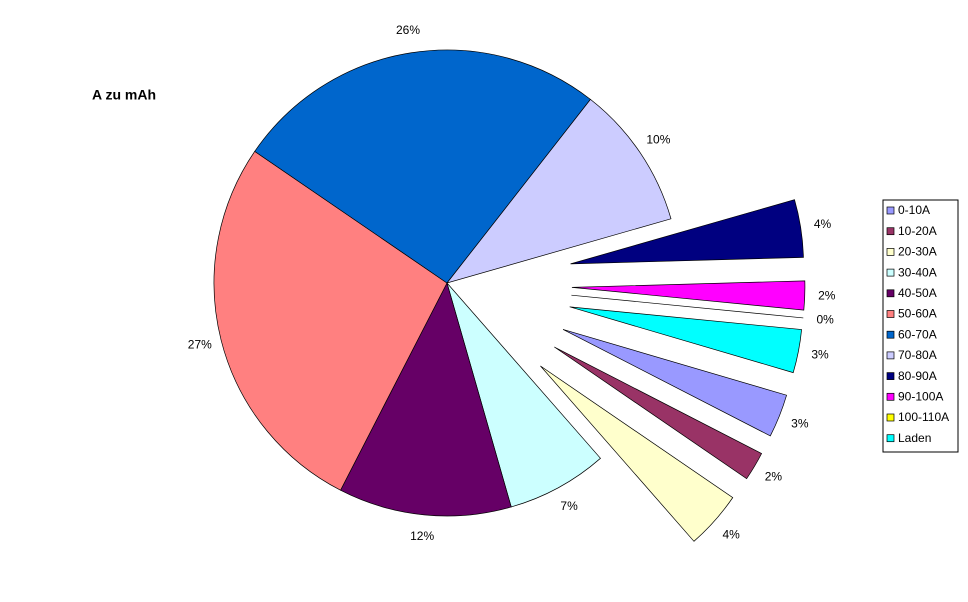  What do you see at coordinates (917, 272) in the screenshot?
I see `legend-label: 30-40A` at bounding box center [917, 272].